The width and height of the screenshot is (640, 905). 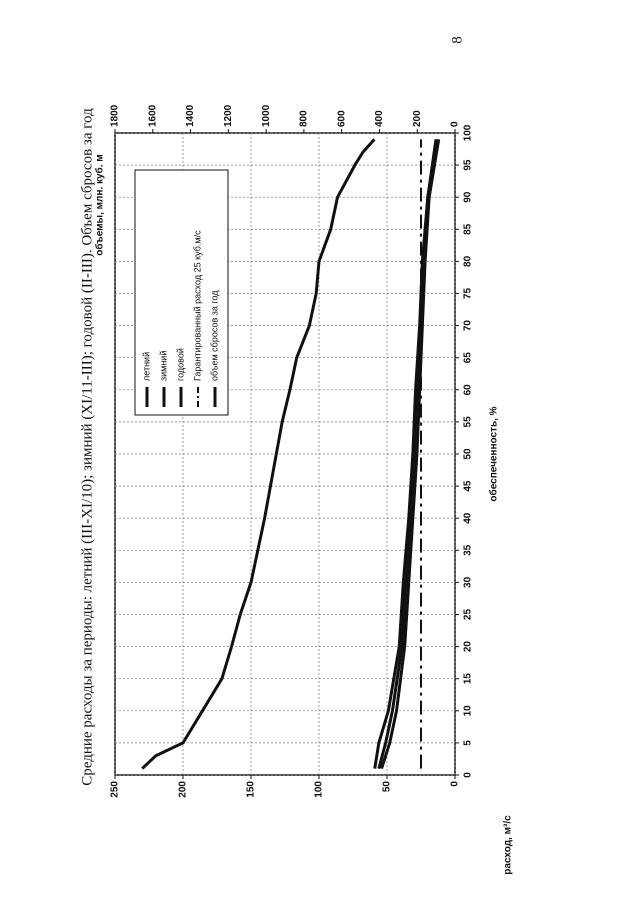 I want to click on y2-tick-label: 800, so click(x=304, y=118).